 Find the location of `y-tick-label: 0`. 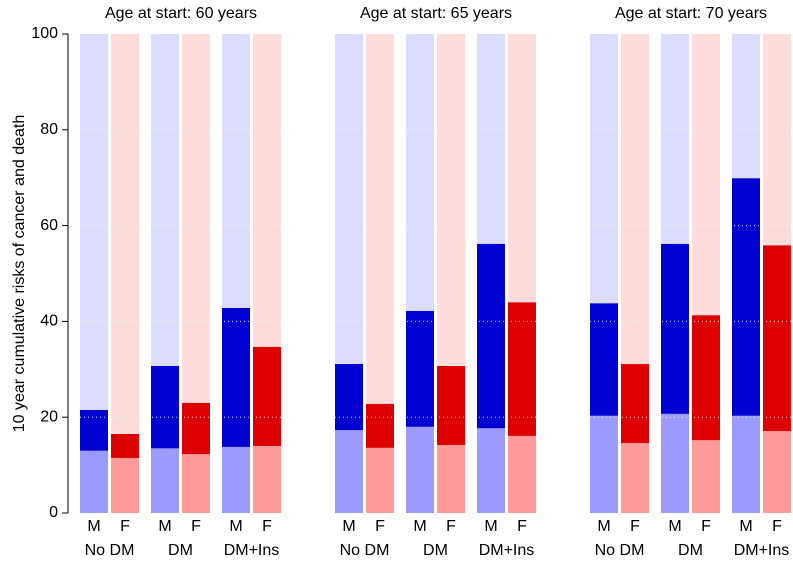

y-tick-label: 0 is located at coordinates (53, 512).